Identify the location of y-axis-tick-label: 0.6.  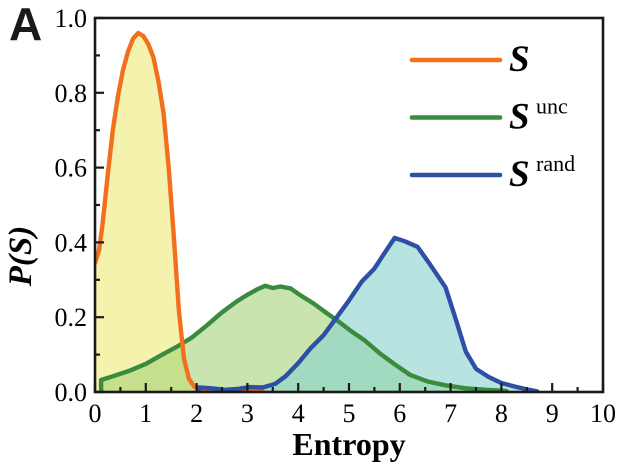
(71, 168).